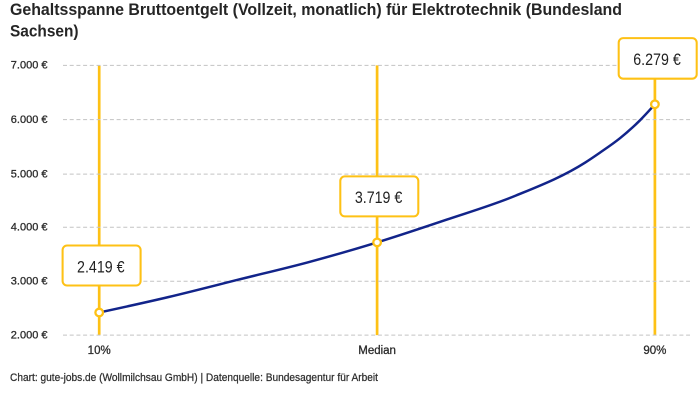  What do you see at coordinates (654, 351) in the screenshot?
I see `svg-text: 90%` at bounding box center [654, 351].